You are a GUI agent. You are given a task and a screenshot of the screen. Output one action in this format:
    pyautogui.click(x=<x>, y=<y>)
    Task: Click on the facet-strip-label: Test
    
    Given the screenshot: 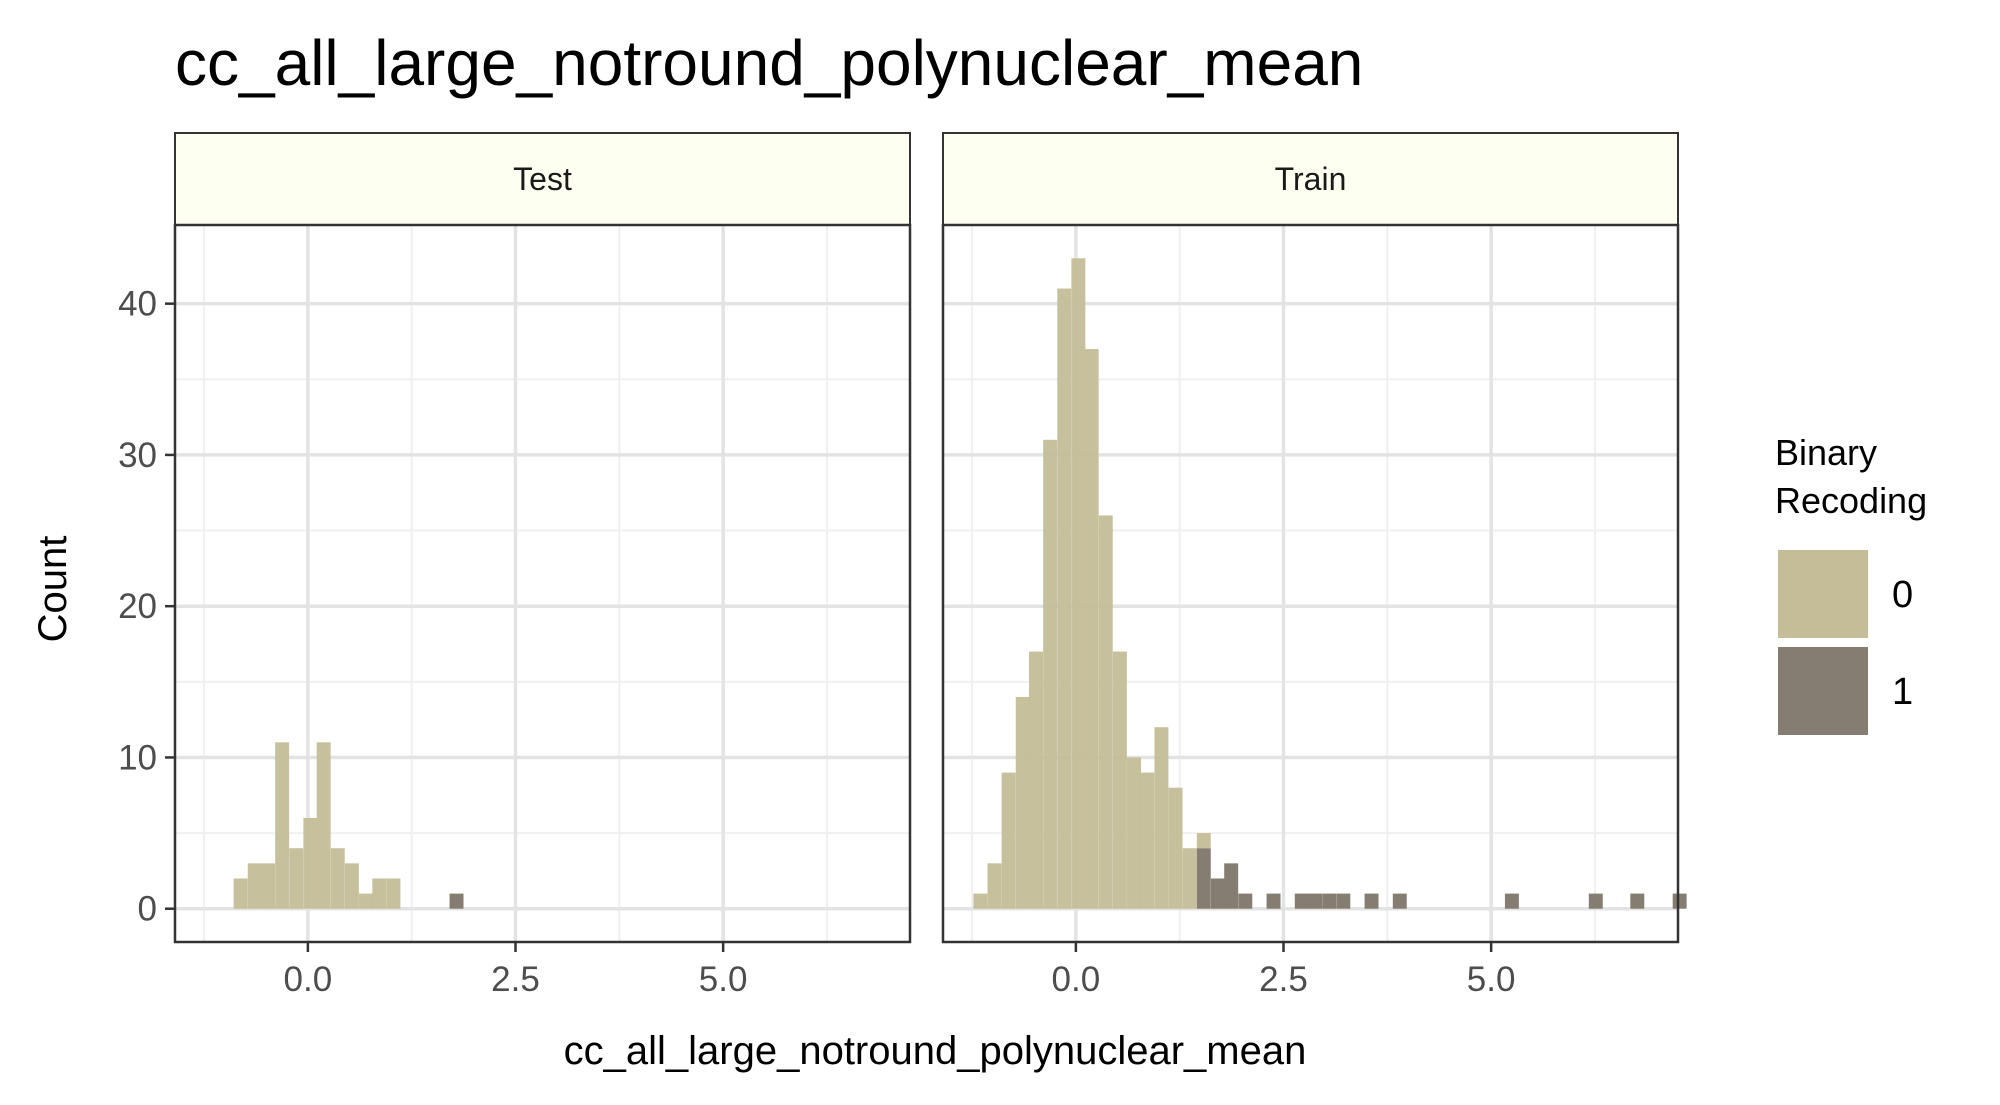 What is the action you would take?
    pyautogui.click(x=542, y=179)
    